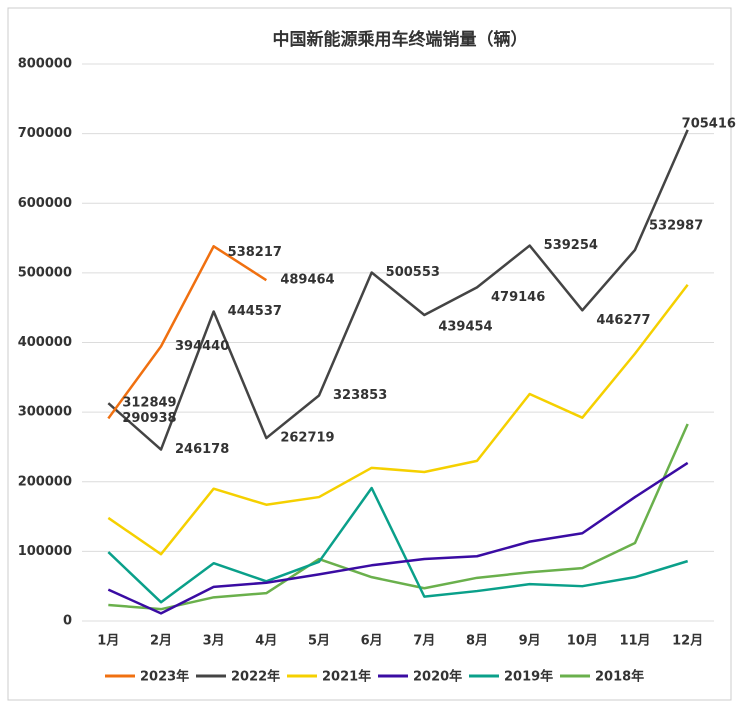  I want to click on y-tick-label: 800000, so click(45, 64).